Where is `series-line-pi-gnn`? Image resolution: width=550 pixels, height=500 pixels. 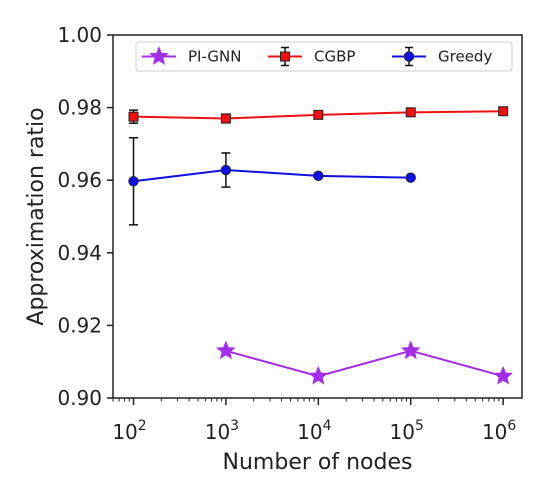
series-line-pi-gnn is located at coordinates (364, 363).